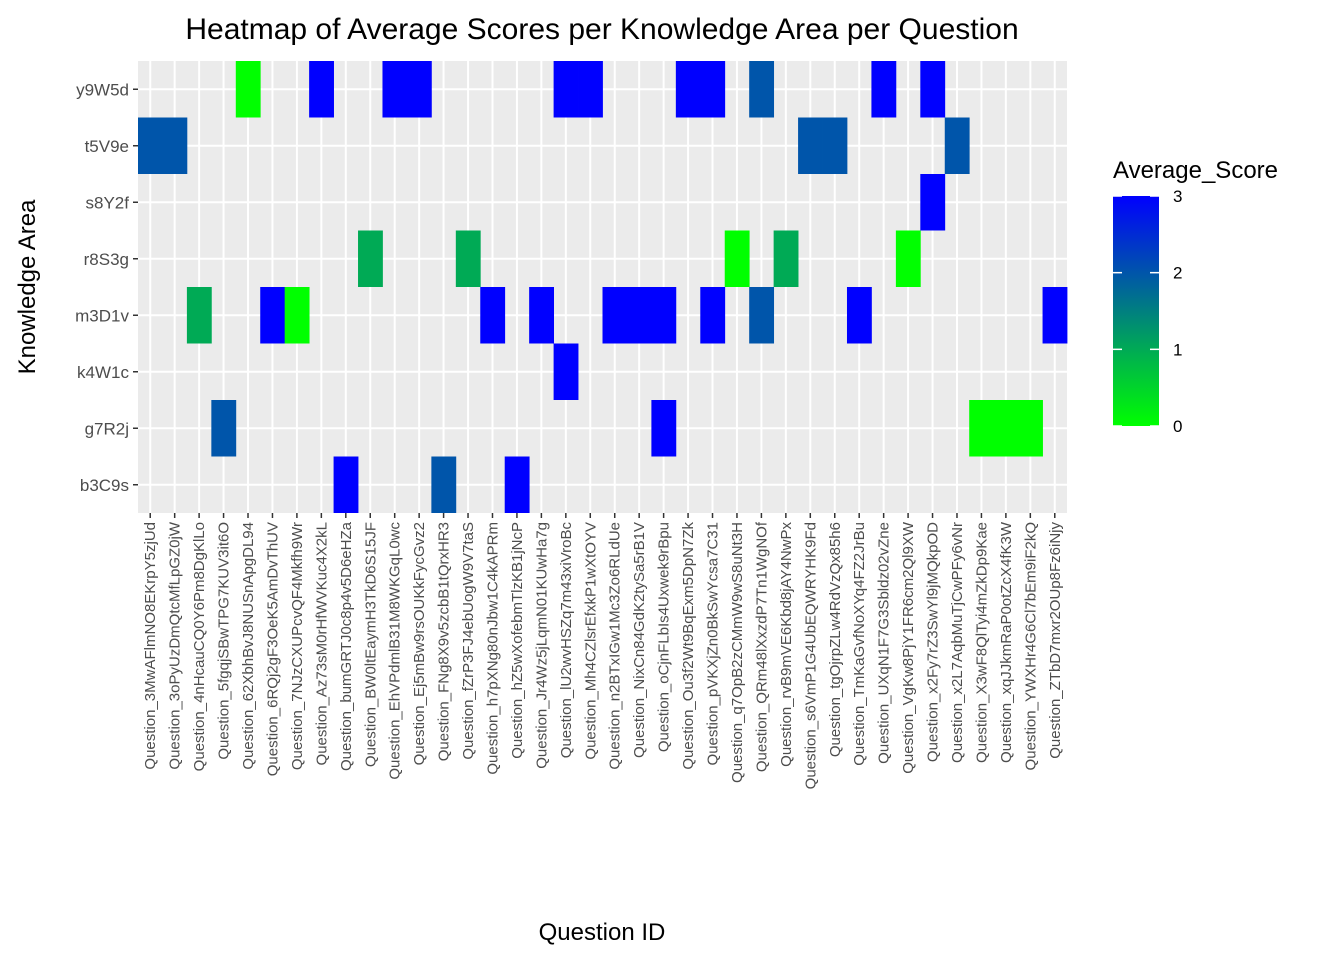 The height and width of the screenshot is (960, 1344). I want to click on legend: Average_Score 0 1 2 3, so click(1195, 296).